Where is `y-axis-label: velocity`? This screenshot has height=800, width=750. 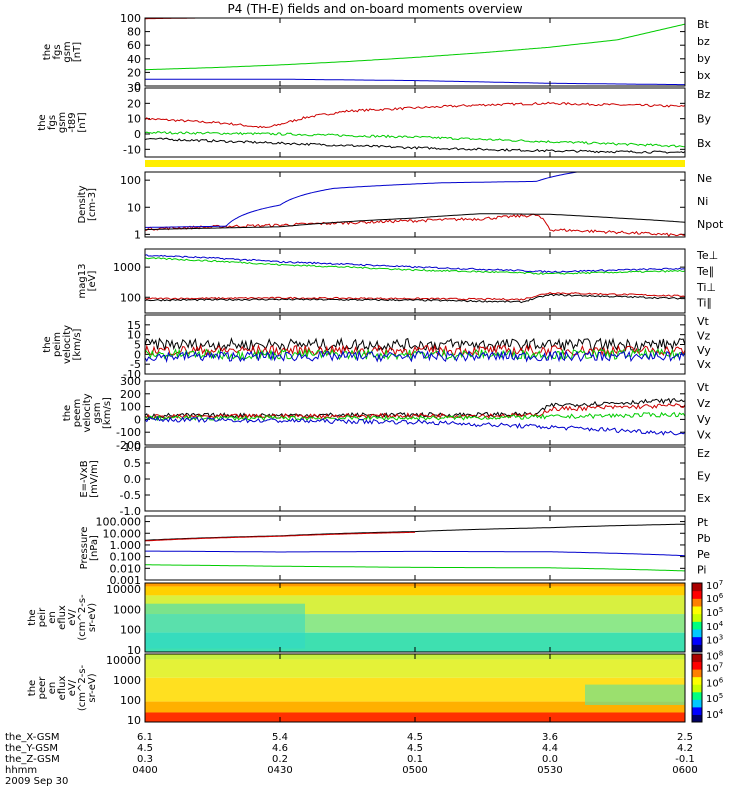 y-axis-label: velocity is located at coordinates (67, 344).